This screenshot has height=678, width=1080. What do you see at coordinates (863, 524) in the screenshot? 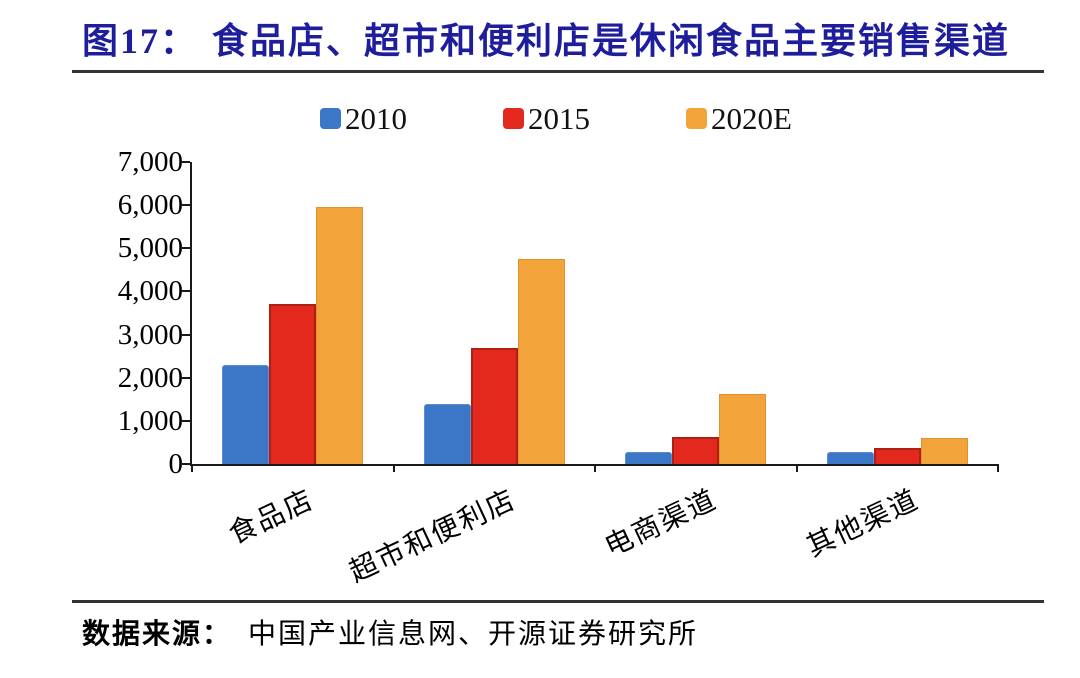
I see `category-label-其他渠道: 其他渠道` at bounding box center [863, 524].